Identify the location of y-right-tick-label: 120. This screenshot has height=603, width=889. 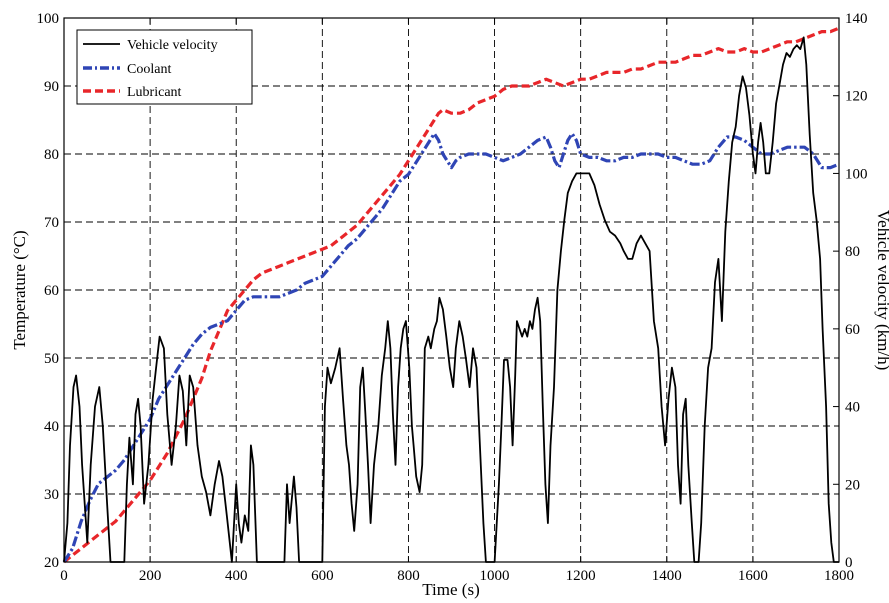
(856, 97).